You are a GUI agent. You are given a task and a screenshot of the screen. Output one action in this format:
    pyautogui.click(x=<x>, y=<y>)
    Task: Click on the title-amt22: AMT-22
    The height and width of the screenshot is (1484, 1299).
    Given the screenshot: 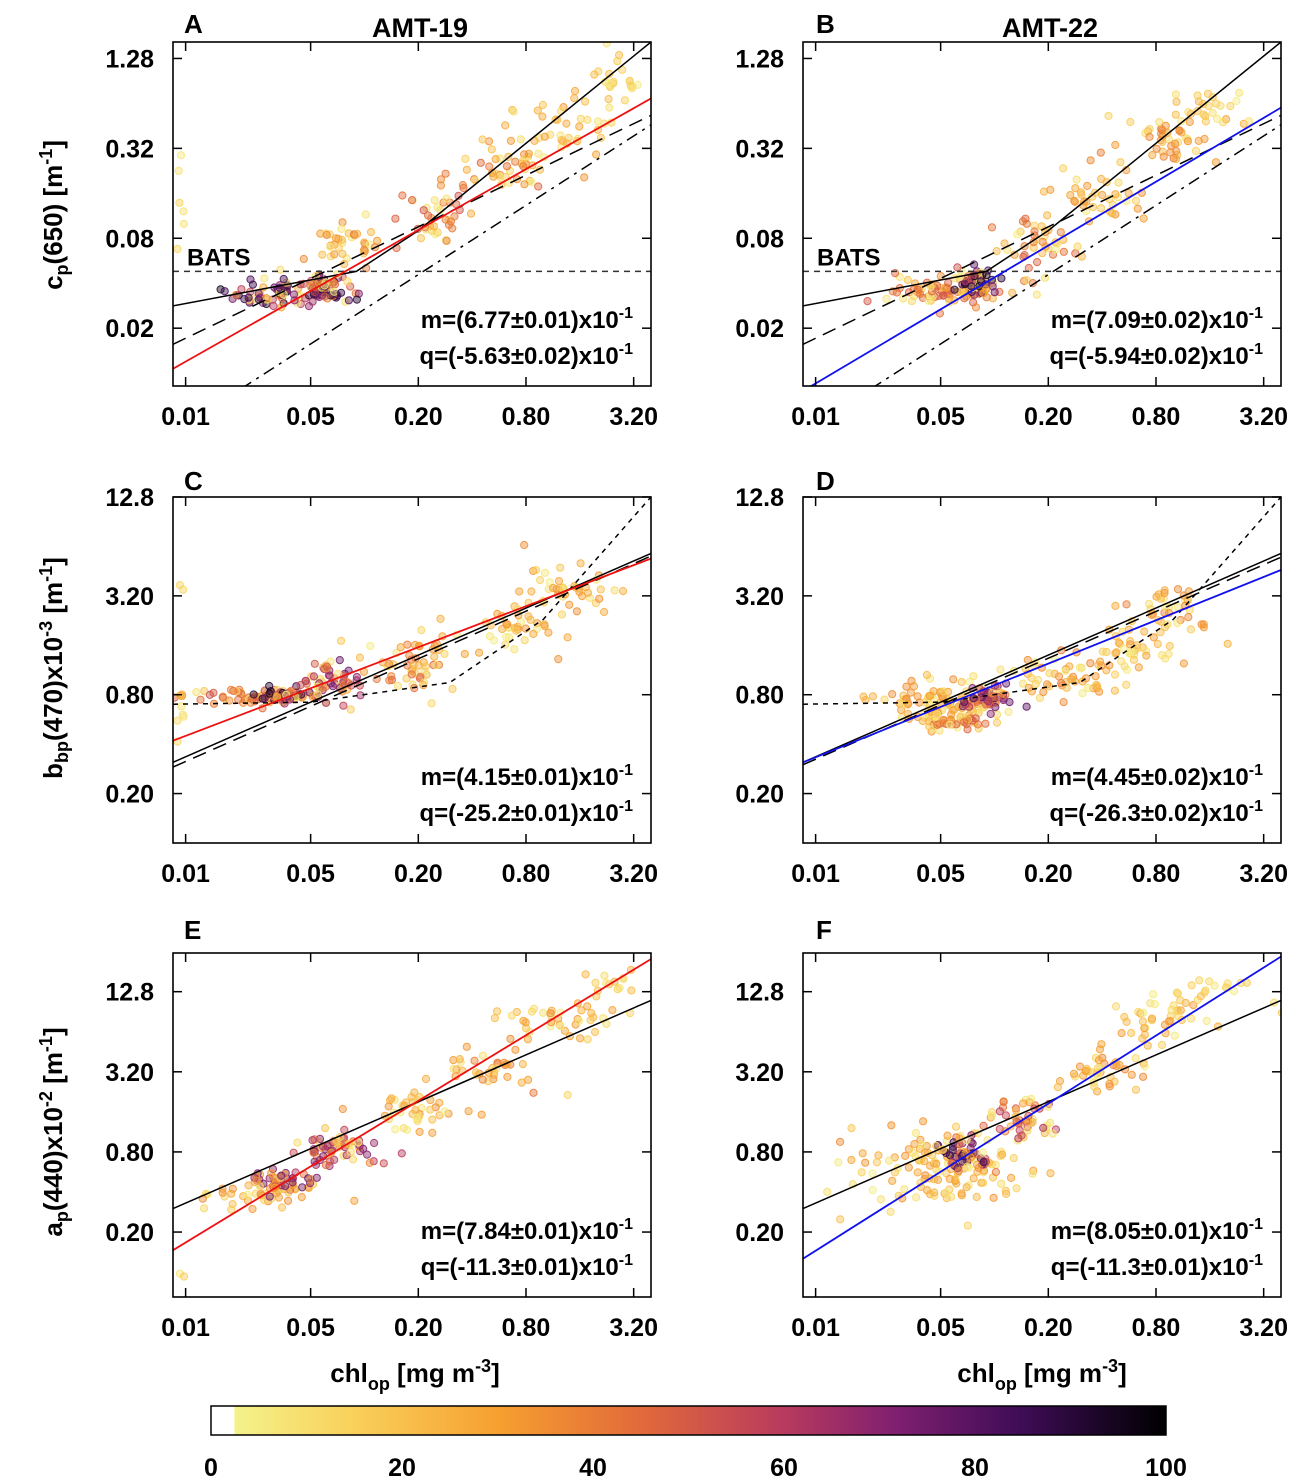 What is the action you would take?
    pyautogui.click(x=1050, y=28)
    